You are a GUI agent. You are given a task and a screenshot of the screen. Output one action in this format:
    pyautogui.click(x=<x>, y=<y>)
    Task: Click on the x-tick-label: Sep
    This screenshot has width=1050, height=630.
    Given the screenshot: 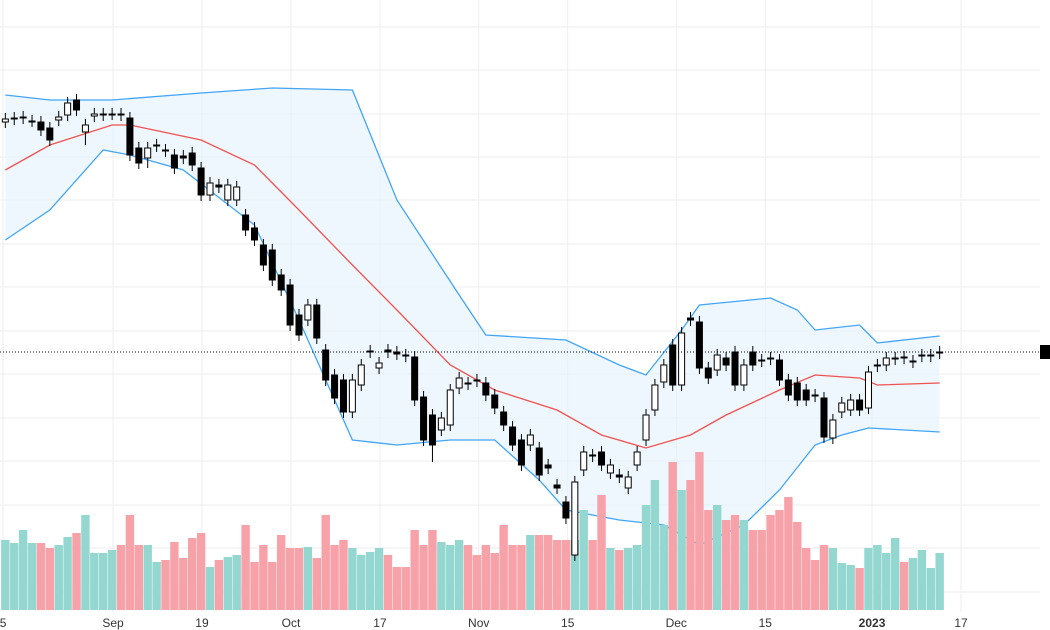 What is the action you would take?
    pyautogui.click(x=113, y=623)
    